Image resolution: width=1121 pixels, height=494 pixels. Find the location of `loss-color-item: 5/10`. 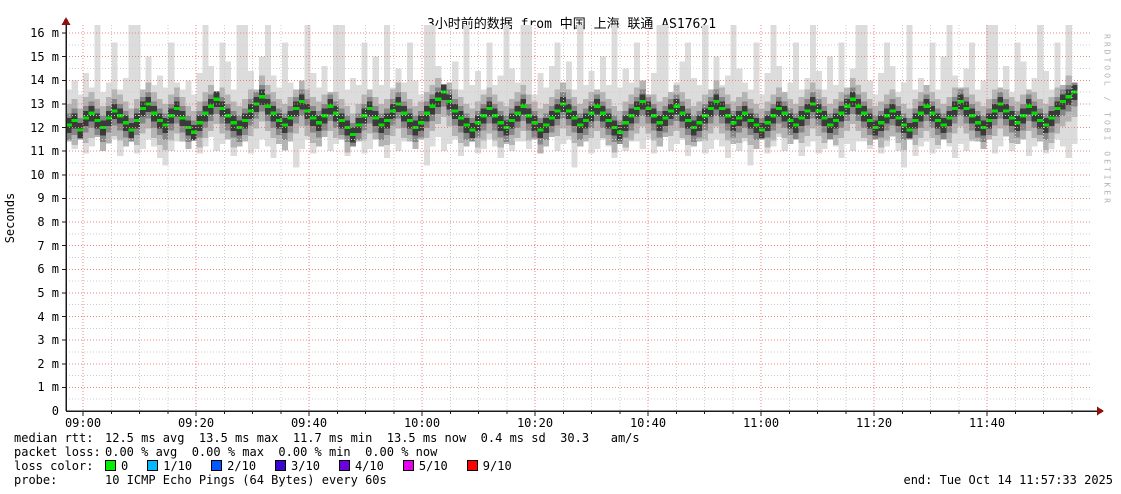

loss-color-item: 5/10 is located at coordinates (425, 466).